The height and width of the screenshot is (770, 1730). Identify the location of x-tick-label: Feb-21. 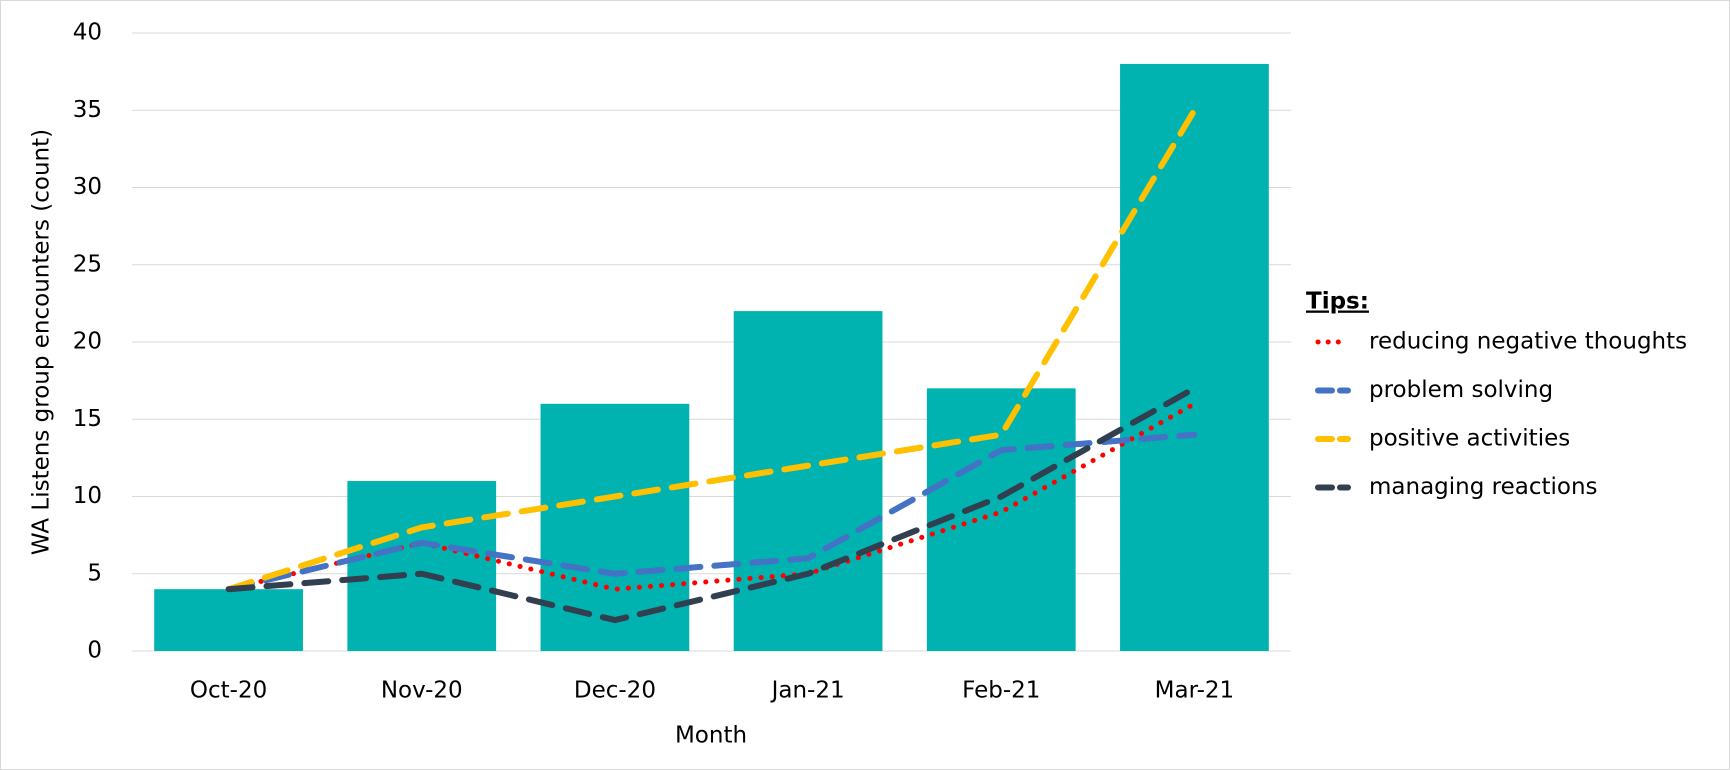
(1001, 691).